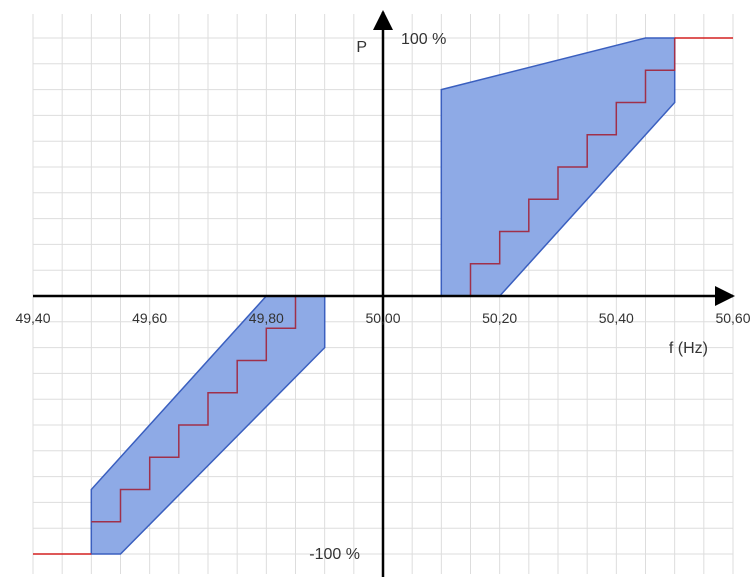  What do you see at coordinates (499, 318) in the screenshot?
I see `x-tick-label: 50,20` at bounding box center [499, 318].